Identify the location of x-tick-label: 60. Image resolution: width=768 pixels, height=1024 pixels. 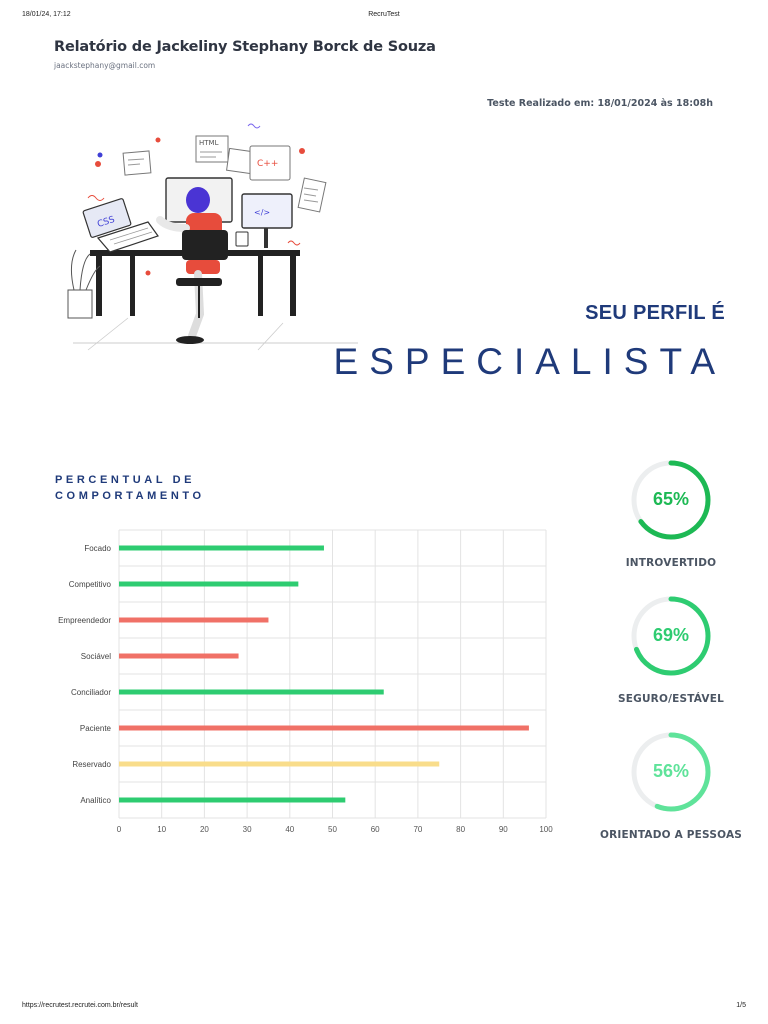
(375, 829).